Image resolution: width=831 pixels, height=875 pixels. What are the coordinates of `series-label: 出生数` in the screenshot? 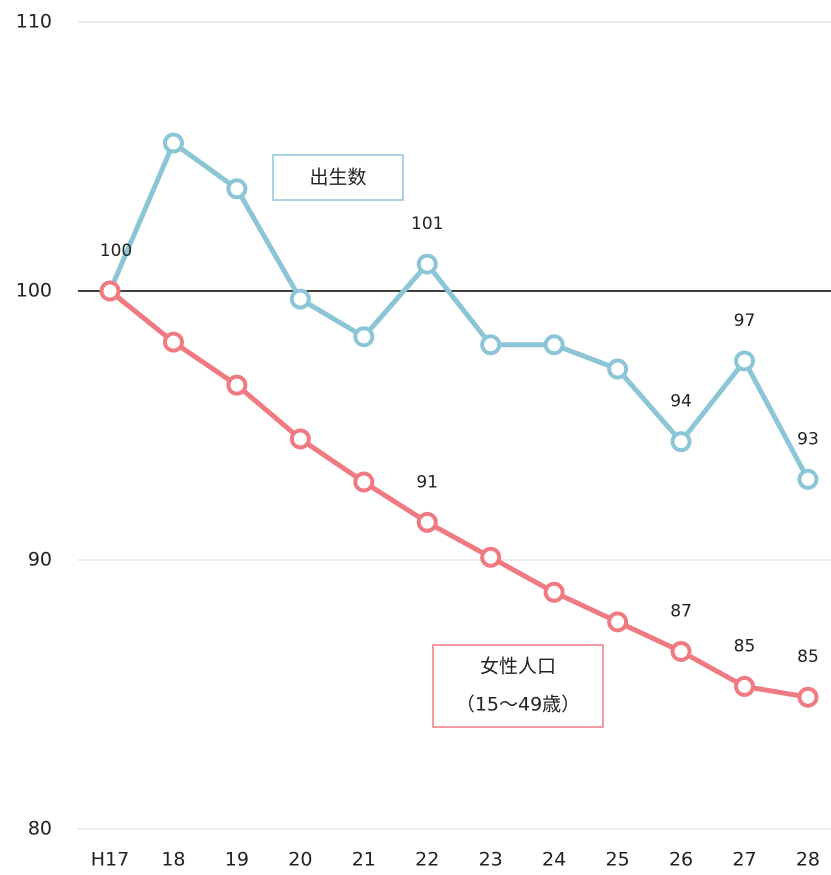 It's located at (337, 178).